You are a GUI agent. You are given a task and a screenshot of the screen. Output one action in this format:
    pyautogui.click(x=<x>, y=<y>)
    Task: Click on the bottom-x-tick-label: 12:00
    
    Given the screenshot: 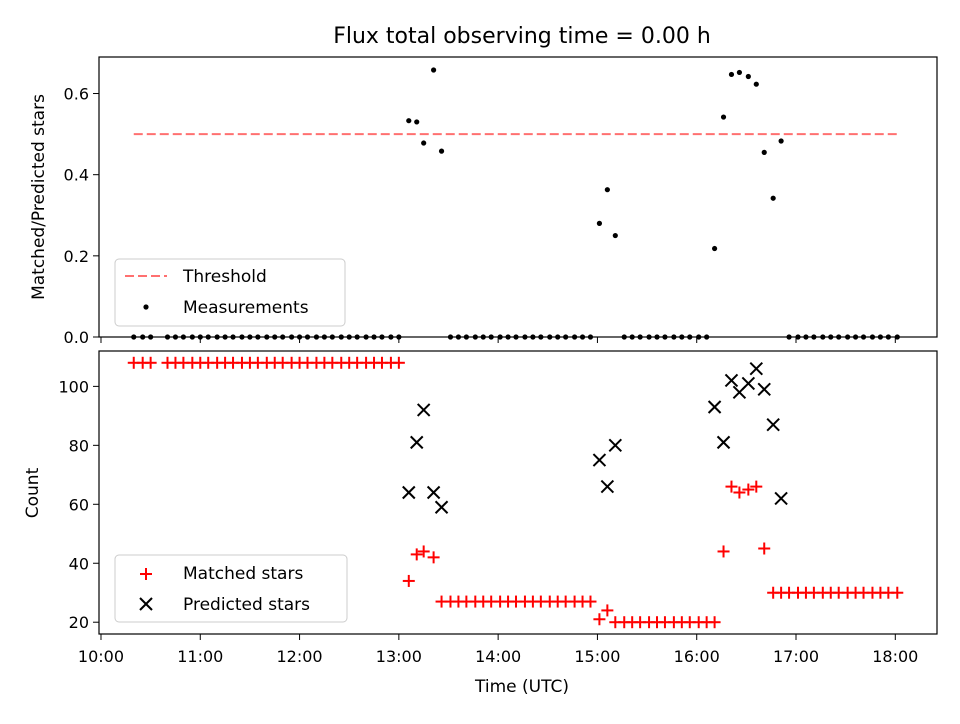 What is the action you would take?
    pyautogui.click(x=300, y=656)
    